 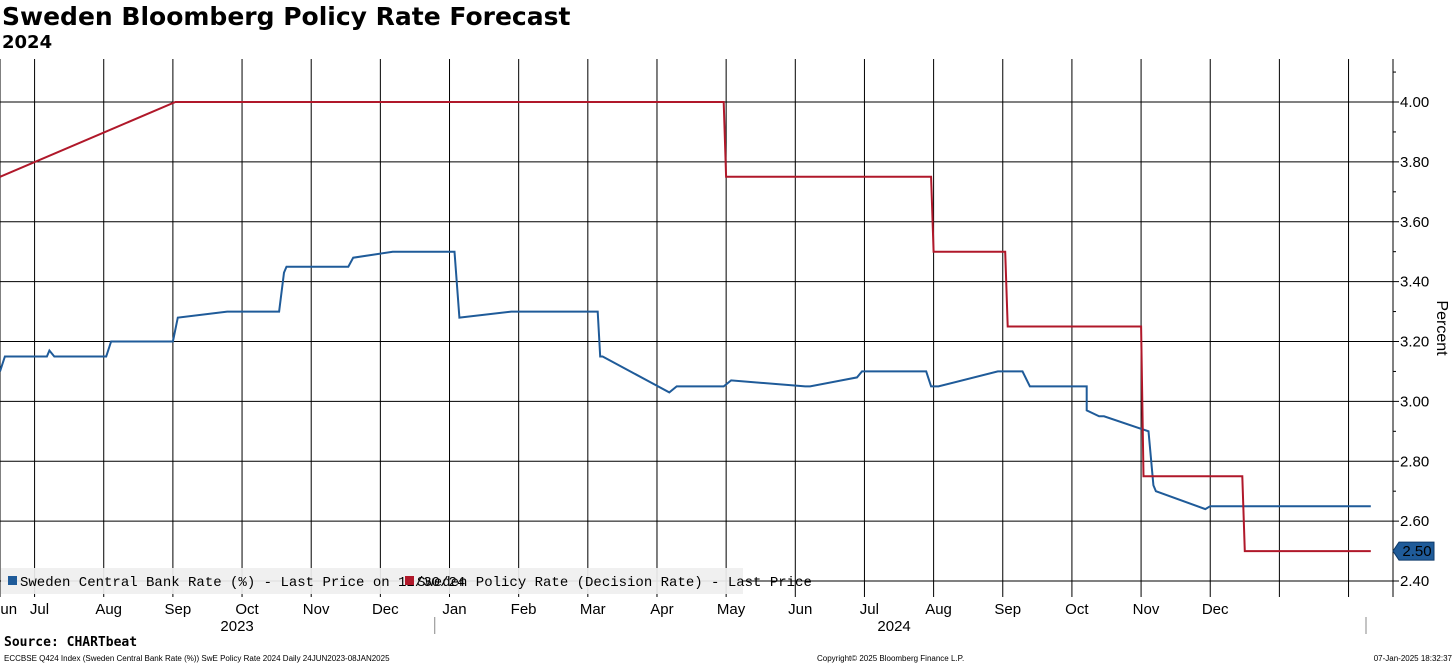 I want to click on source-note: Source: CHARTbeat, so click(x=71, y=642).